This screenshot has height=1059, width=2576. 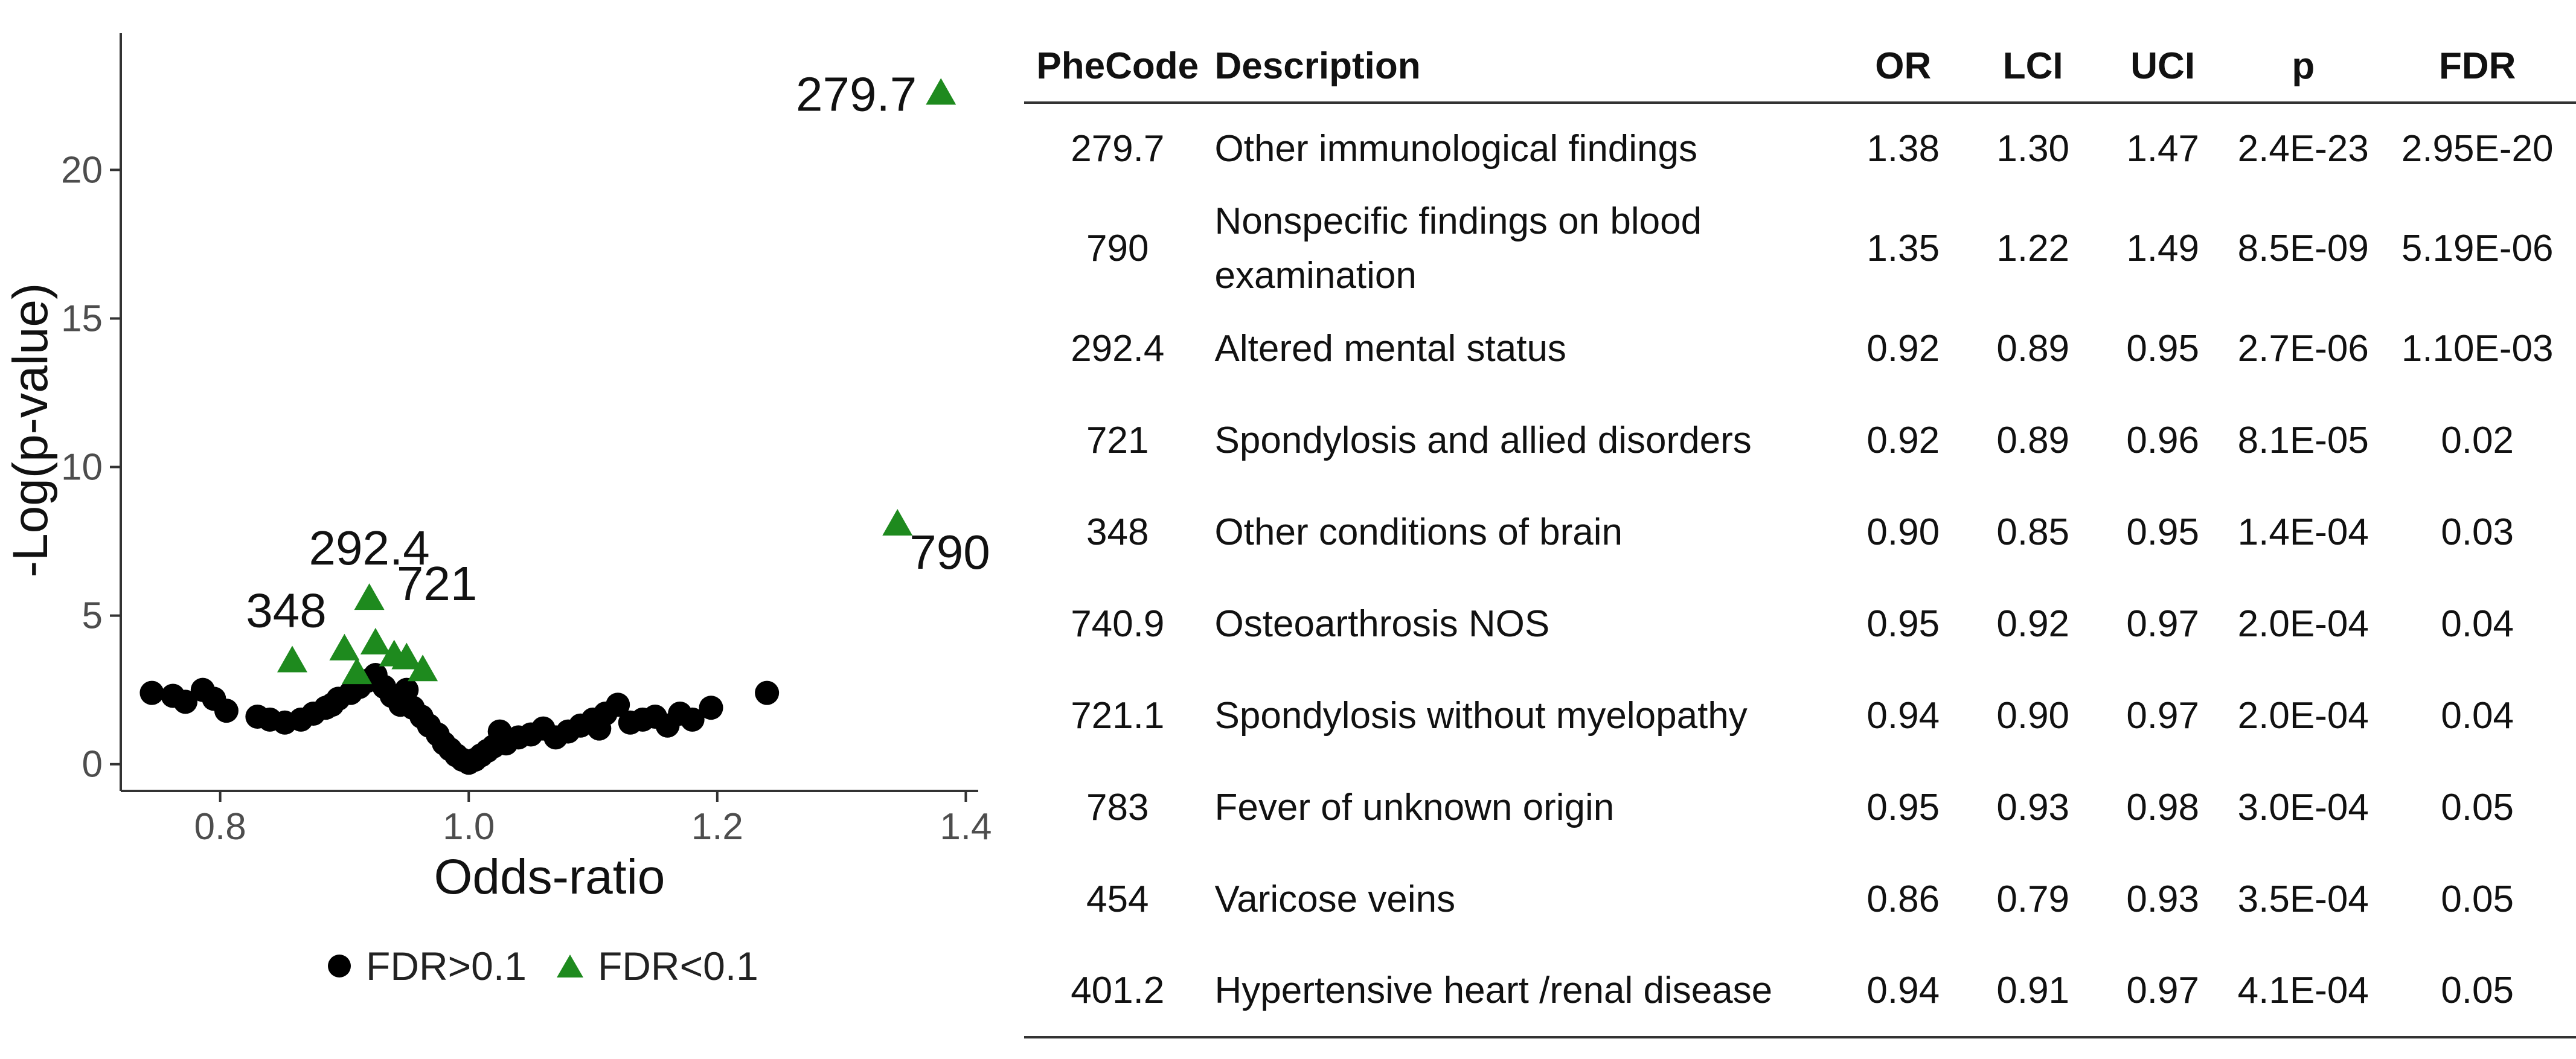 I want to click on header-lci: LCI, so click(x=2032, y=66).